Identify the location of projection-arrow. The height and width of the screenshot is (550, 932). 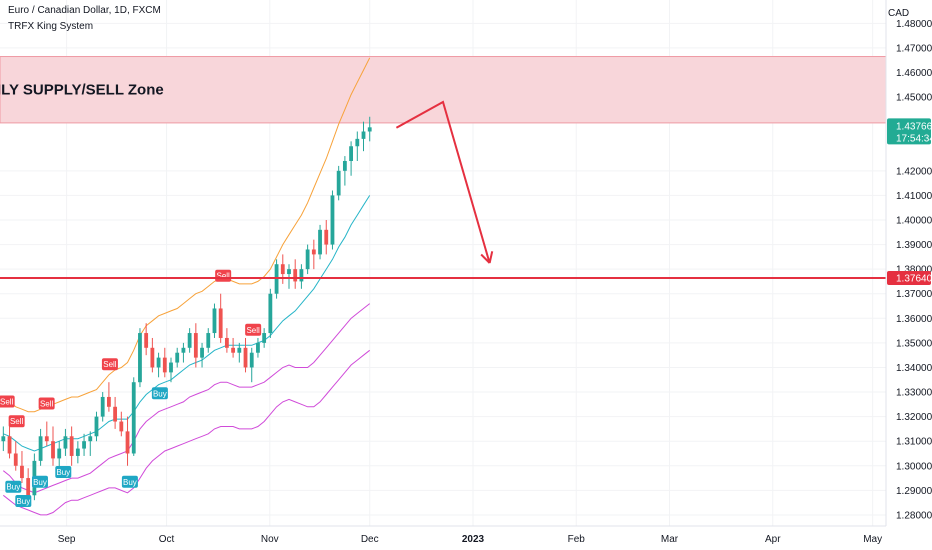
(443, 182).